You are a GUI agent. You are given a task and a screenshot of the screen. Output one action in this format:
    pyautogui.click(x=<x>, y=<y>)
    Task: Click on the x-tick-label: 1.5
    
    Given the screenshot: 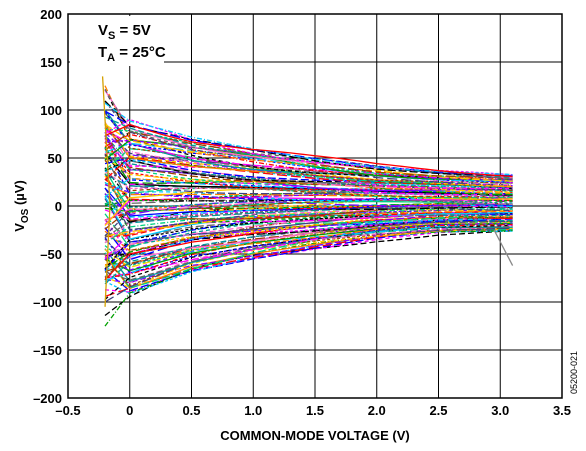 What is the action you would take?
    pyautogui.click(x=315, y=410)
    